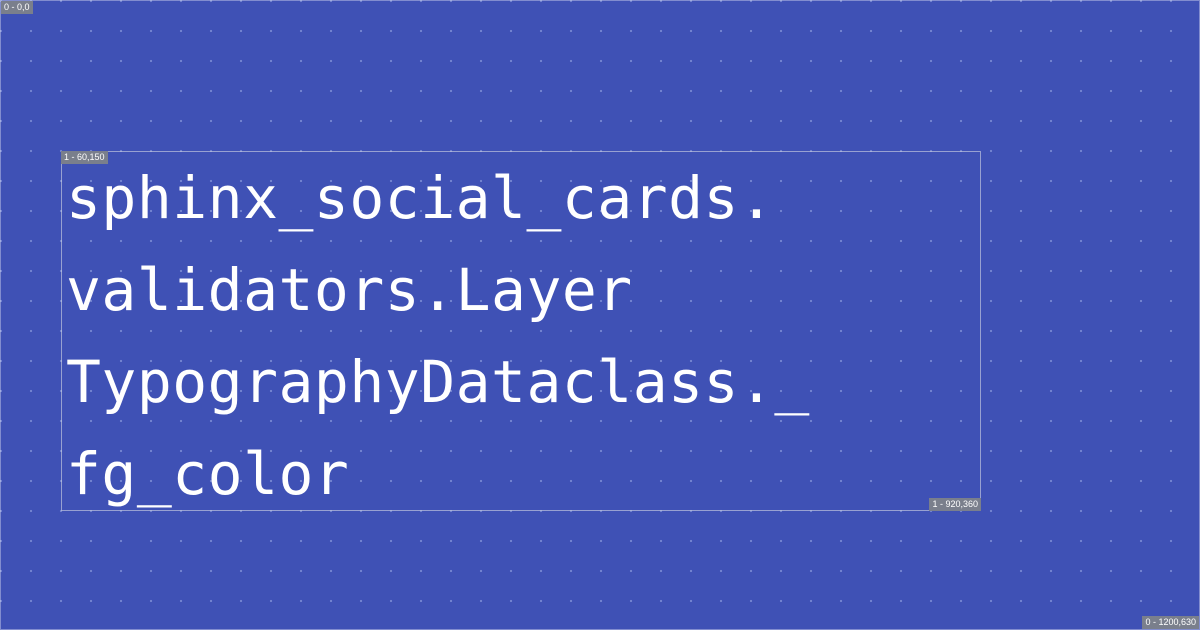 This screenshot has height=630, width=1200. Describe the element at coordinates (17, 7) in the screenshot. I see `canvas-origin-label: 0 - 0,0` at that location.